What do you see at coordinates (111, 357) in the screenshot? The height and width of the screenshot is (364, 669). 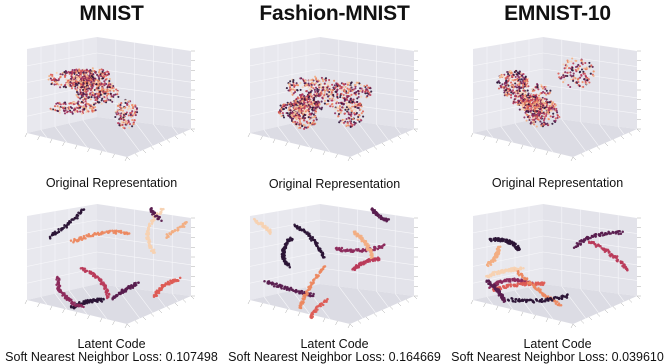 I see `loss-mnist: Soft Nearest Neighbor Loss: 0.107498` at bounding box center [111, 357].